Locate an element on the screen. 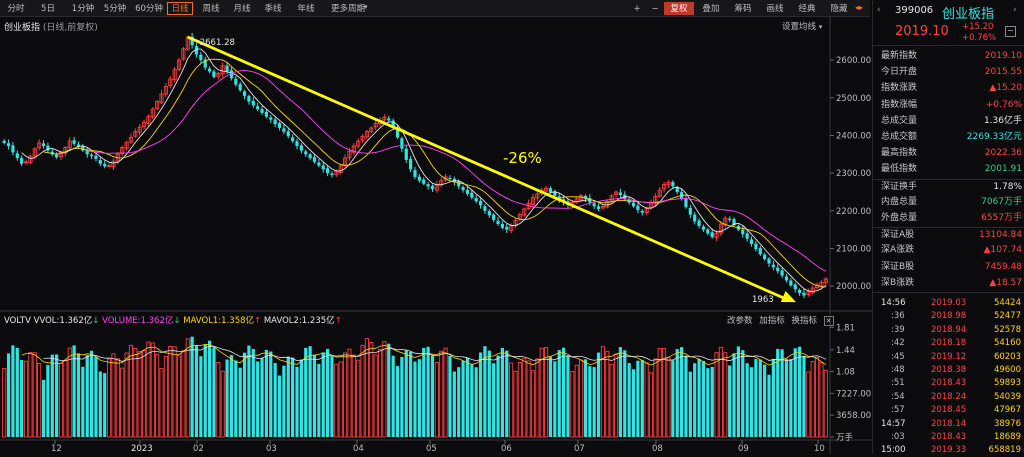 This screenshot has width=1024, height=457. minimize-icon: − is located at coordinates (1010, 31).